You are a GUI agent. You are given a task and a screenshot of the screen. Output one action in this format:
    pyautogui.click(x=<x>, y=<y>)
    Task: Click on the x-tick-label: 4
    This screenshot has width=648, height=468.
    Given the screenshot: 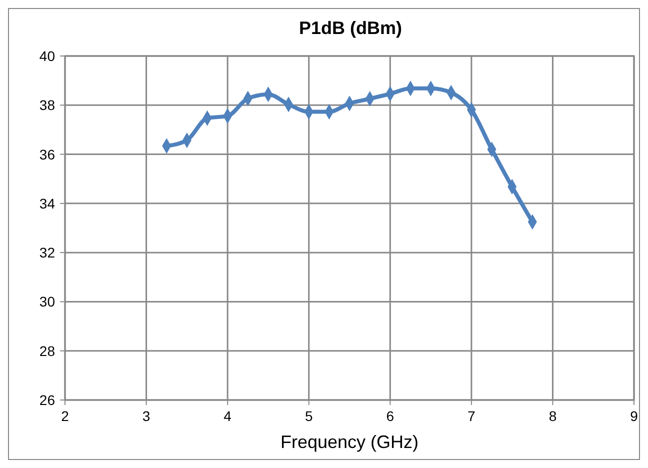 What is the action you would take?
    pyautogui.click(x=228, y=416)
    